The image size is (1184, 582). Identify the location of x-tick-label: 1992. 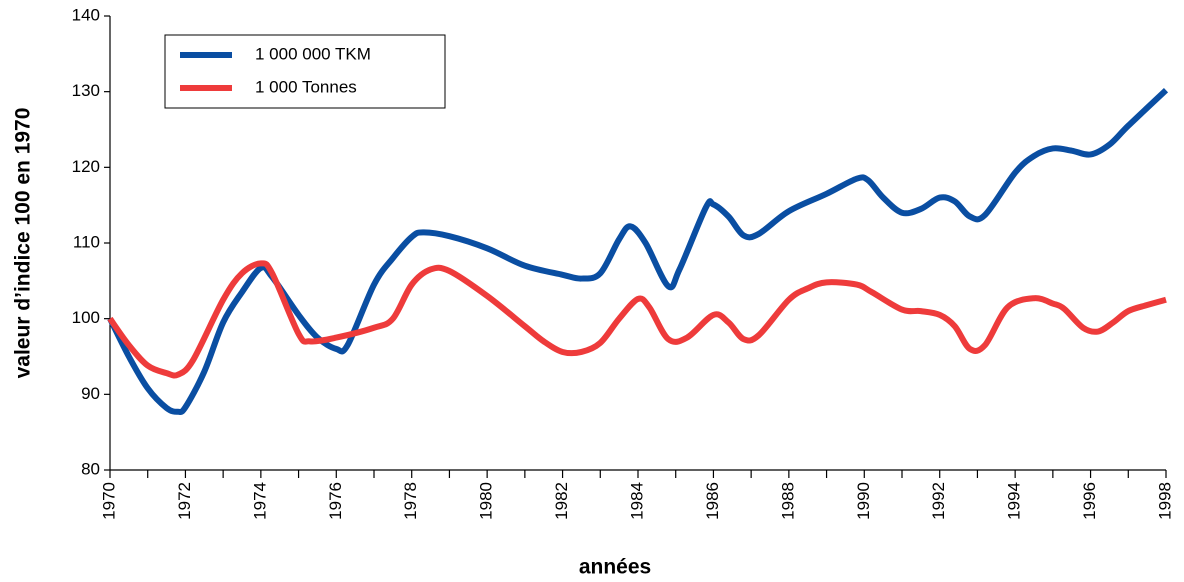
(938, 501).